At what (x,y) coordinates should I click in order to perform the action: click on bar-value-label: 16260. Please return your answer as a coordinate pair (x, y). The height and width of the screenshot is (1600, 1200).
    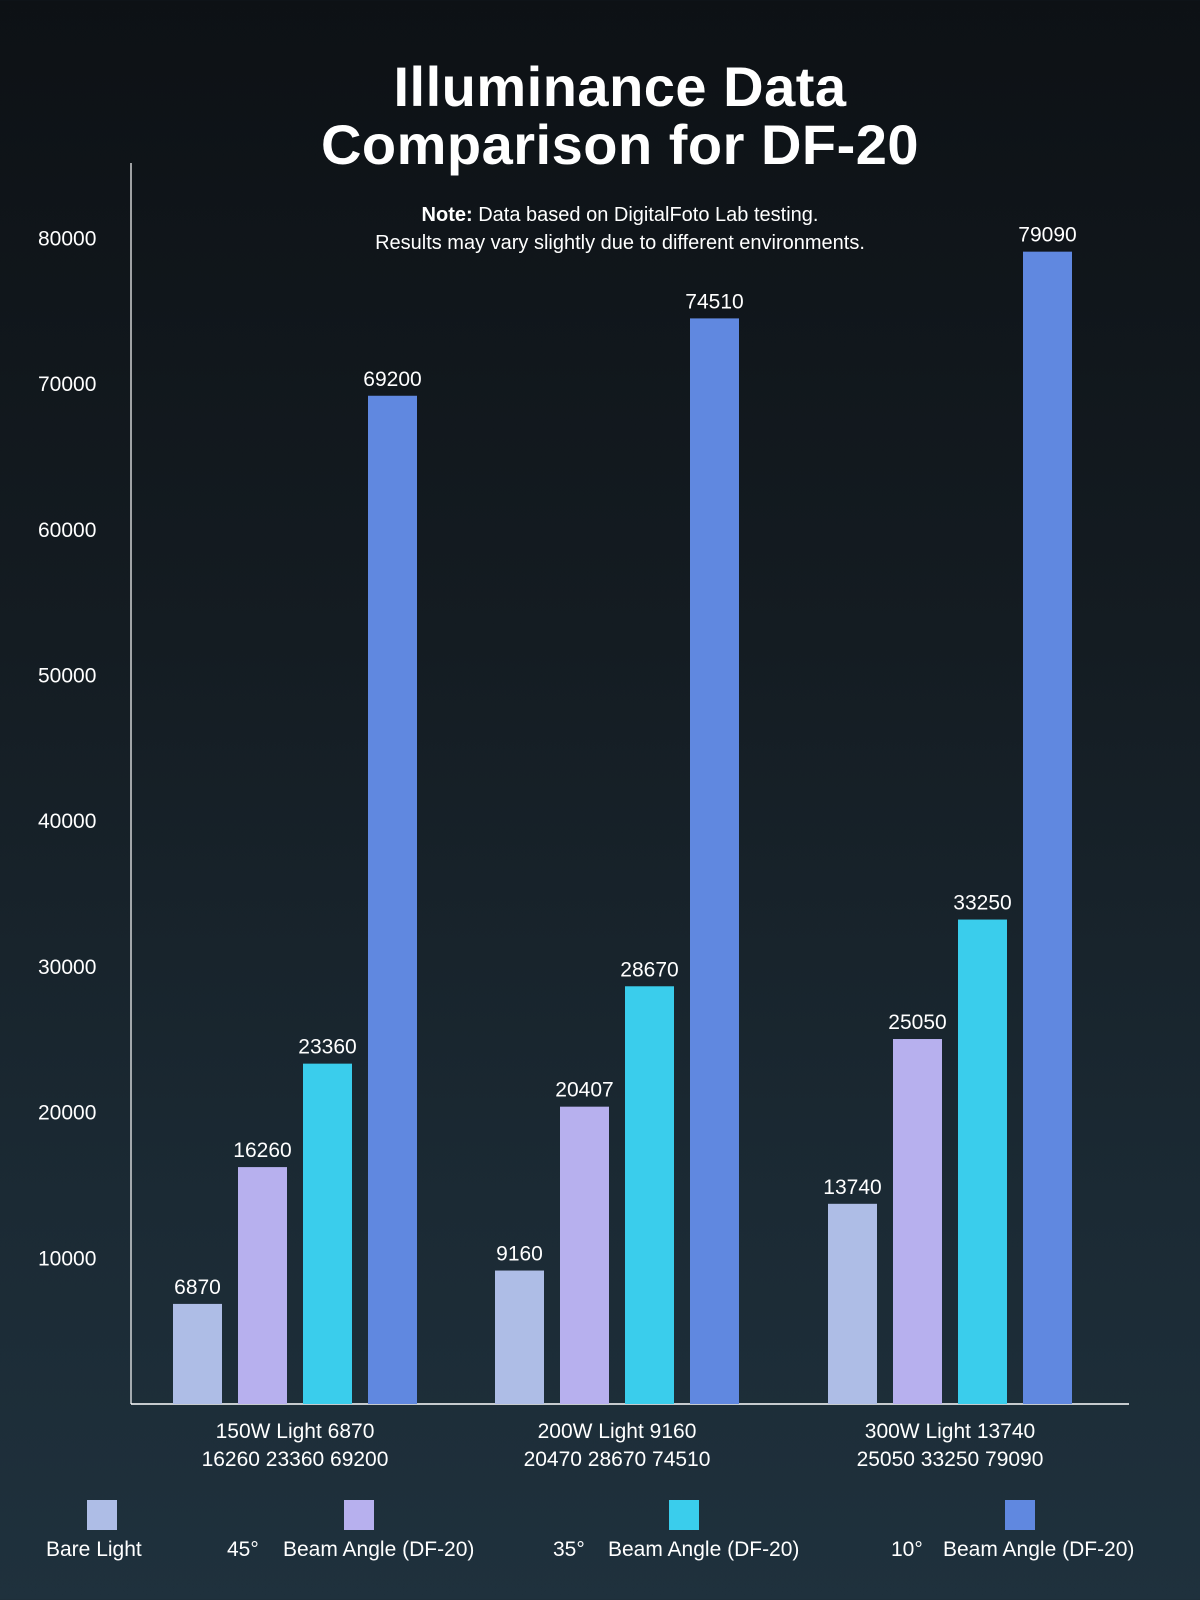
    Looking at the image, I should click on (262, 1150).